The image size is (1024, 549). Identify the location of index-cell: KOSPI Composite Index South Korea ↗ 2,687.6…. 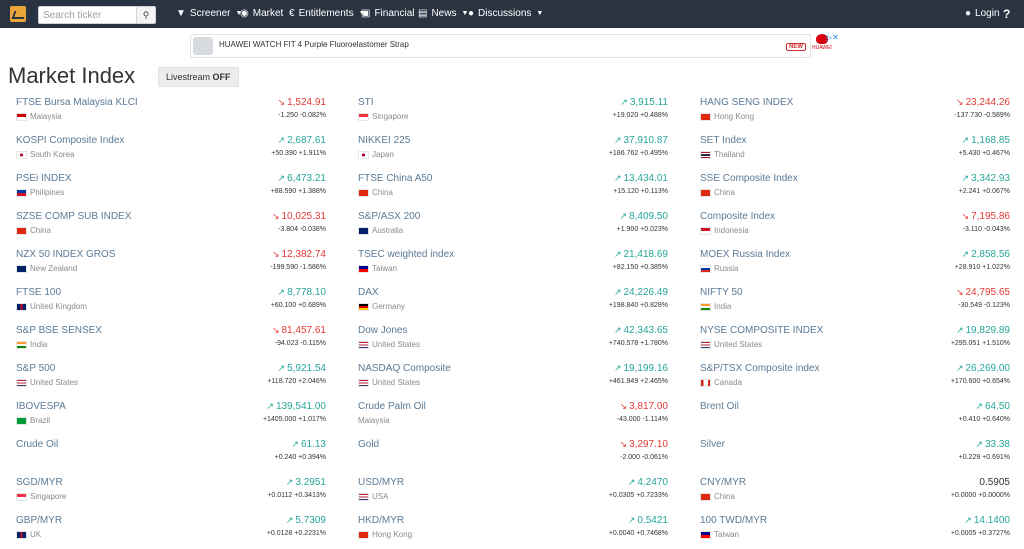
(171, 152).